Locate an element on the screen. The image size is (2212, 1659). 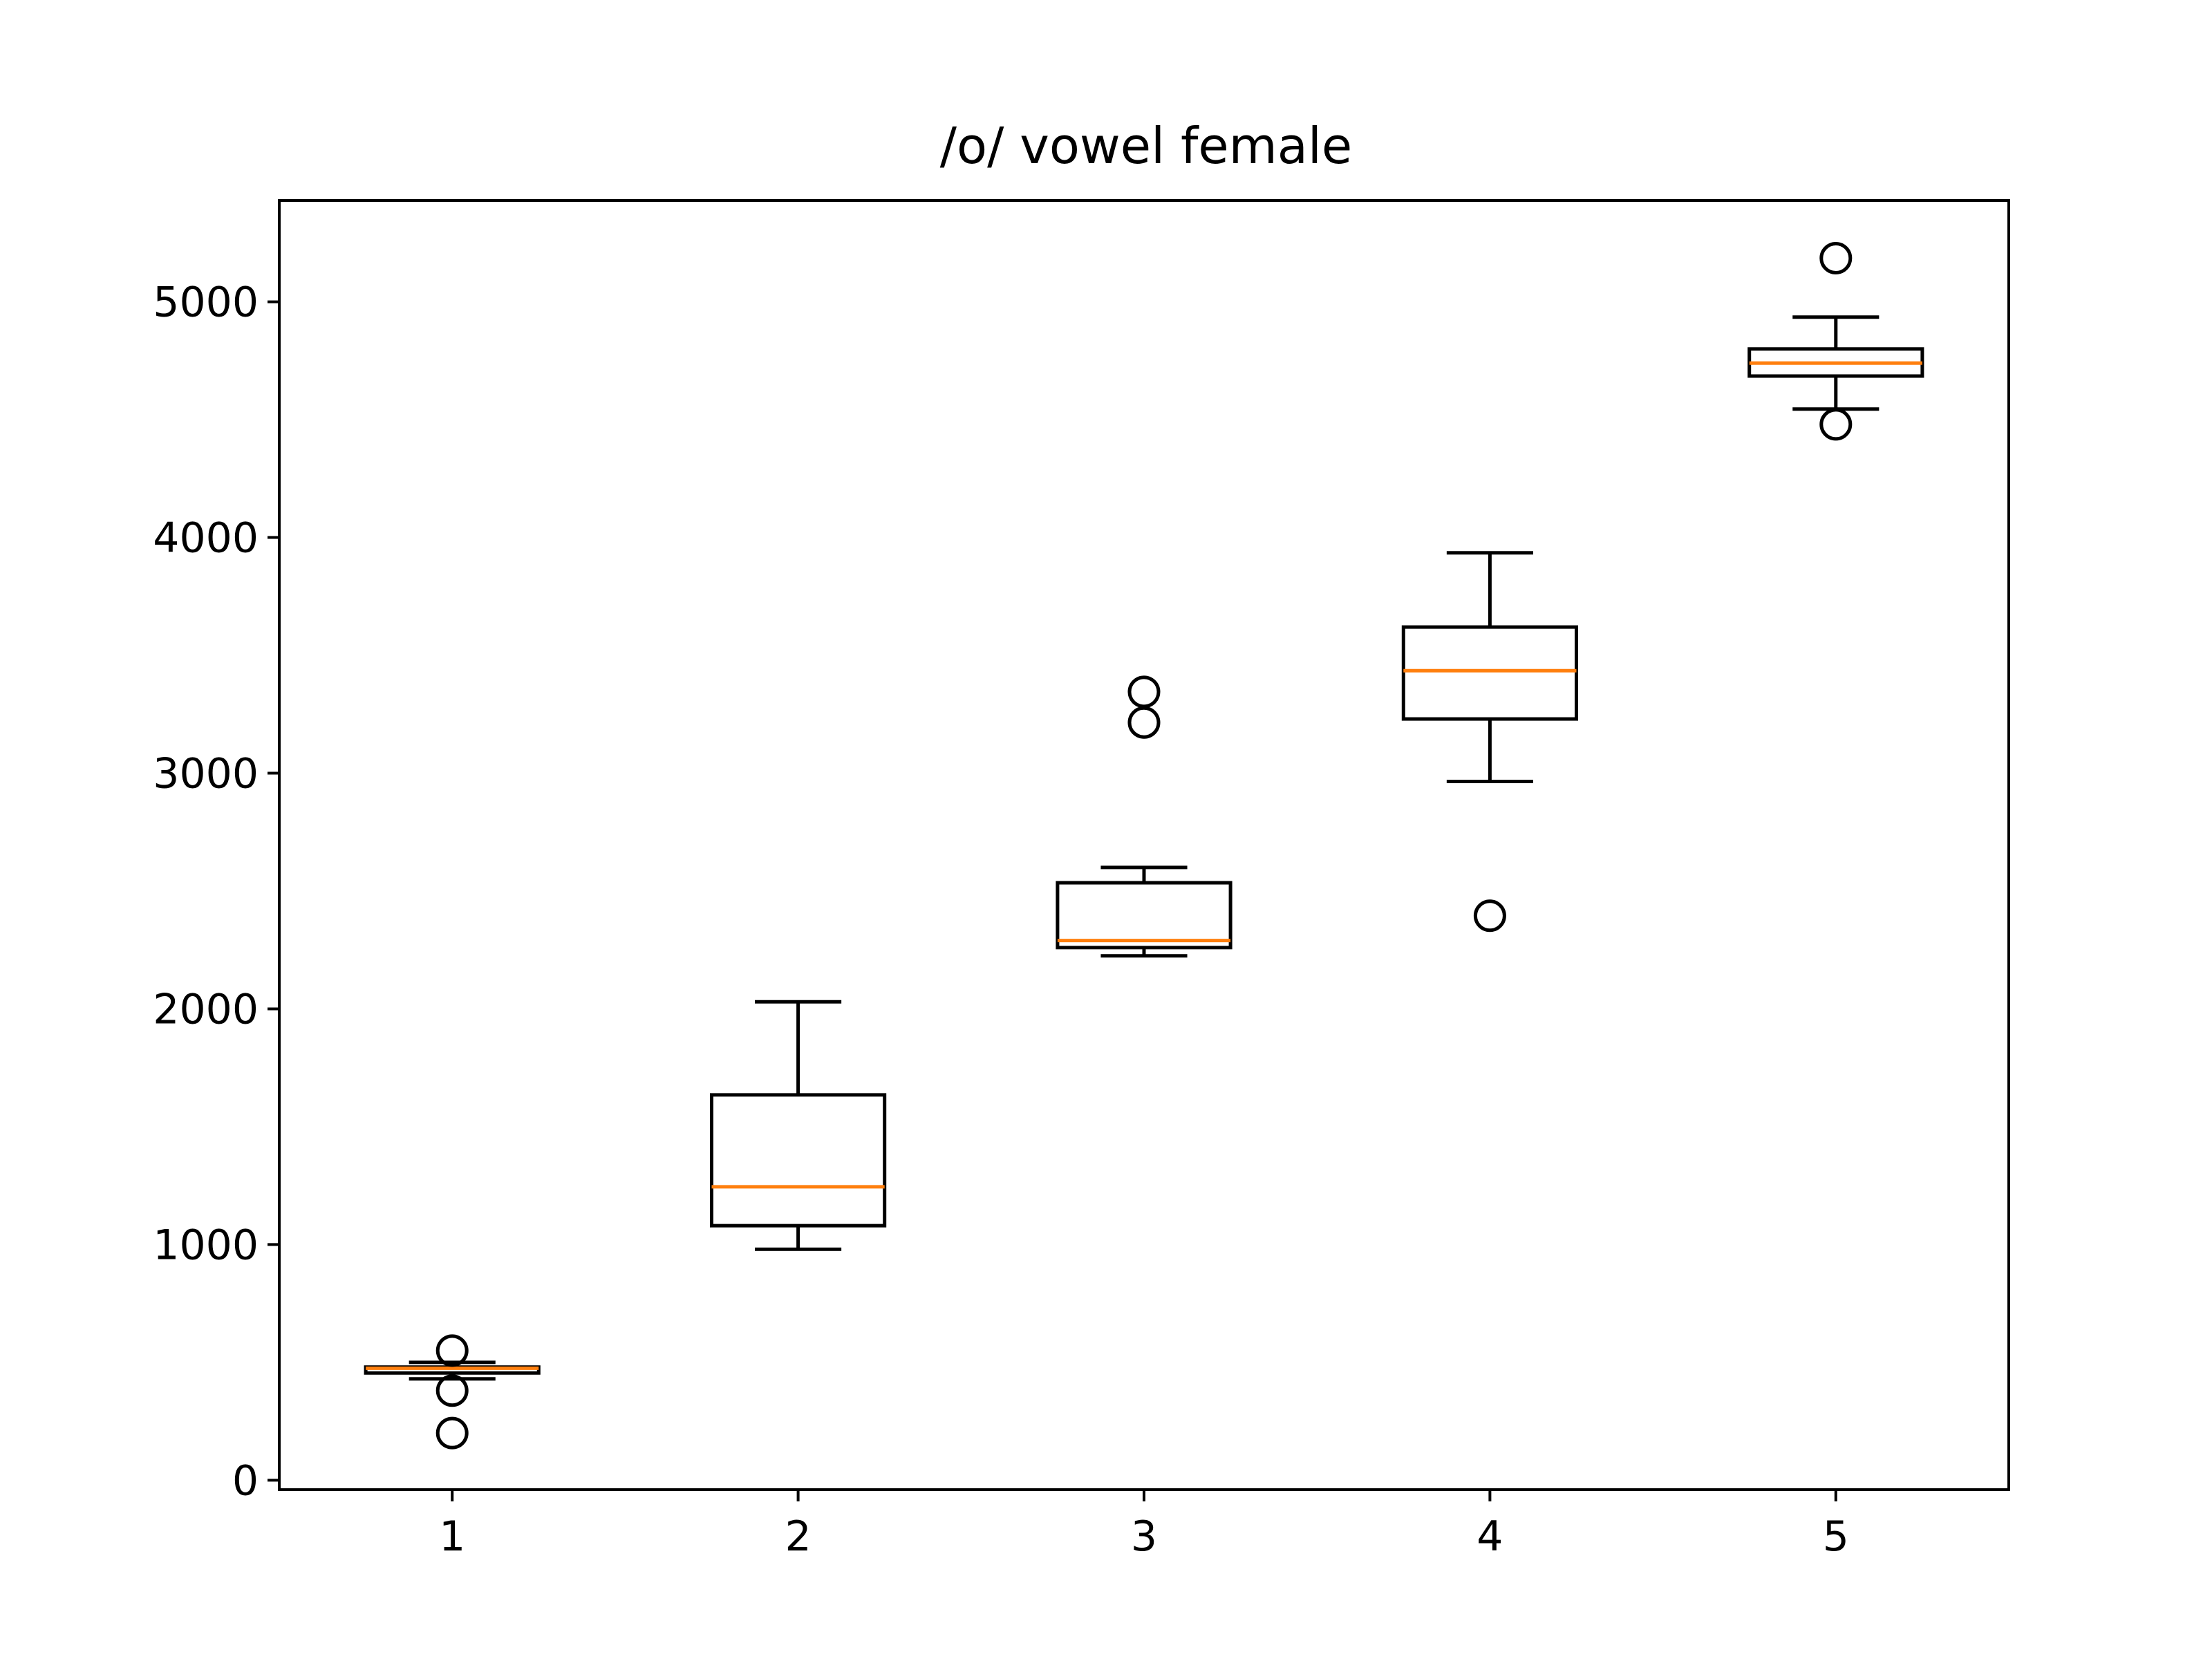
x-tick-label: 5 is located at coordinates (1836, 1536).